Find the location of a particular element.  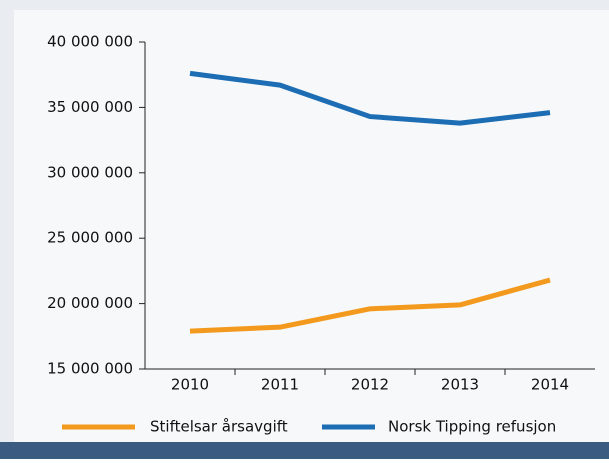

x-tick-label: 2010 is located at coordinates (190, 385).